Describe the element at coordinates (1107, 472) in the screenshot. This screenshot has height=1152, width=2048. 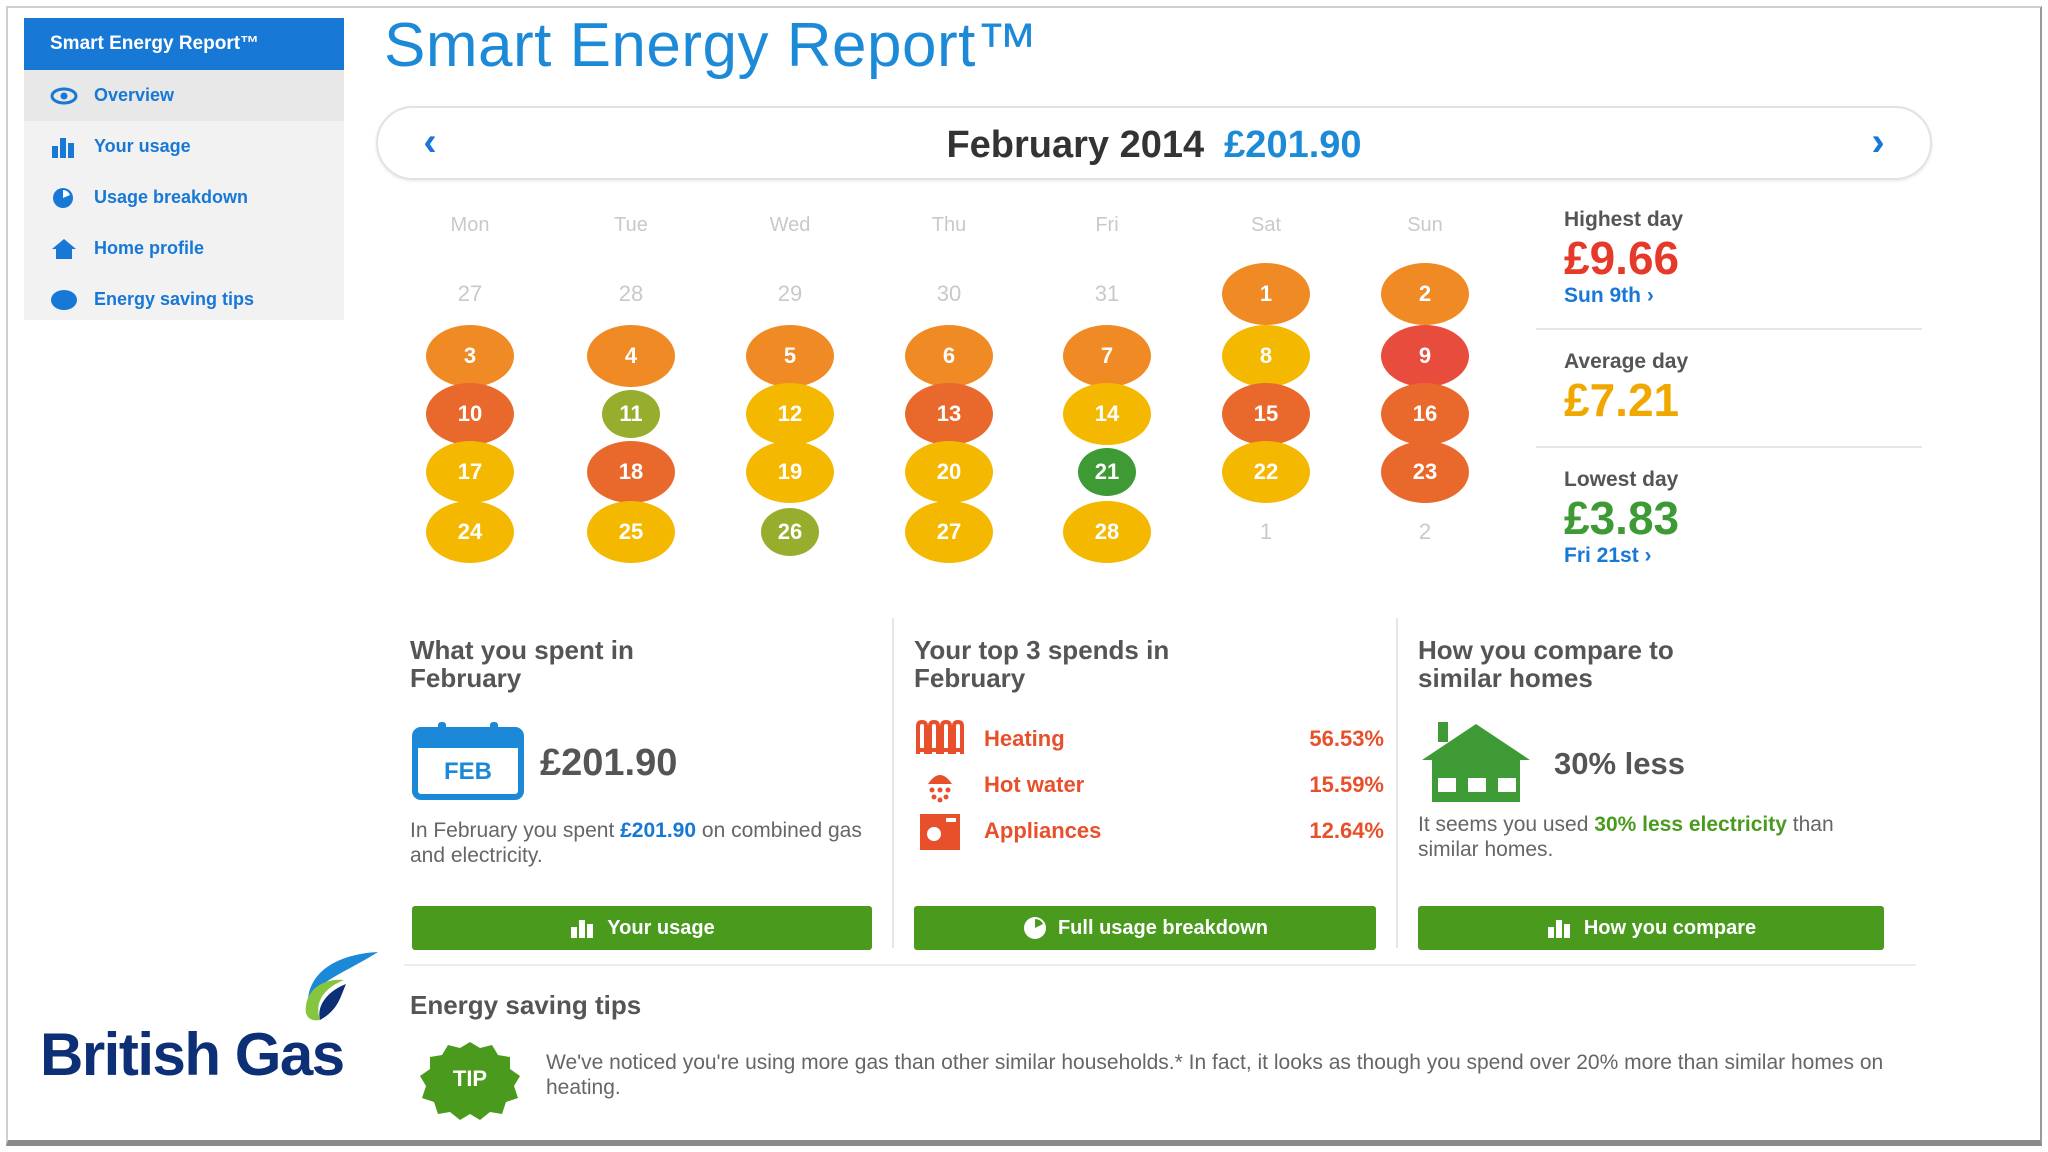
I see `calendar-day: 21` at that location.